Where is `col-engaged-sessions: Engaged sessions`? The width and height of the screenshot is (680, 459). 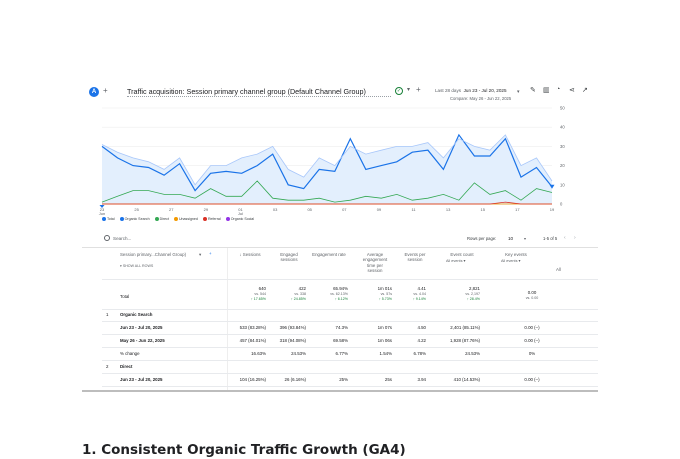 col-engaged-sessions: Engaged sessions is located at coordinates (289, 257).